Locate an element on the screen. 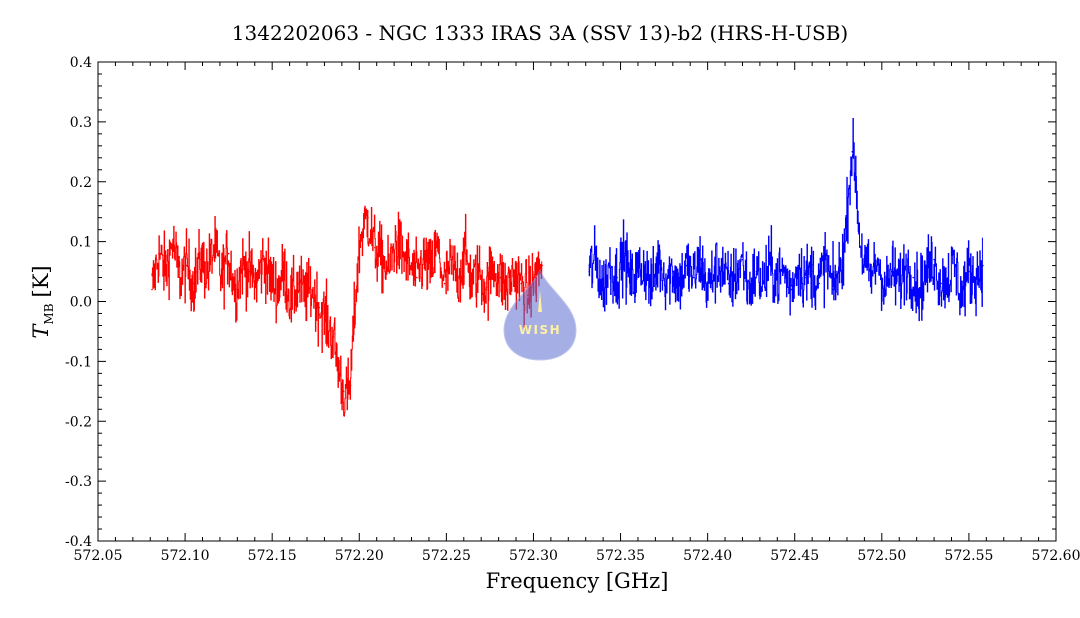 The height and width of the screenshot is (618, 1080). y-tick-label: 0.4 is located at coordinates (81, 63).